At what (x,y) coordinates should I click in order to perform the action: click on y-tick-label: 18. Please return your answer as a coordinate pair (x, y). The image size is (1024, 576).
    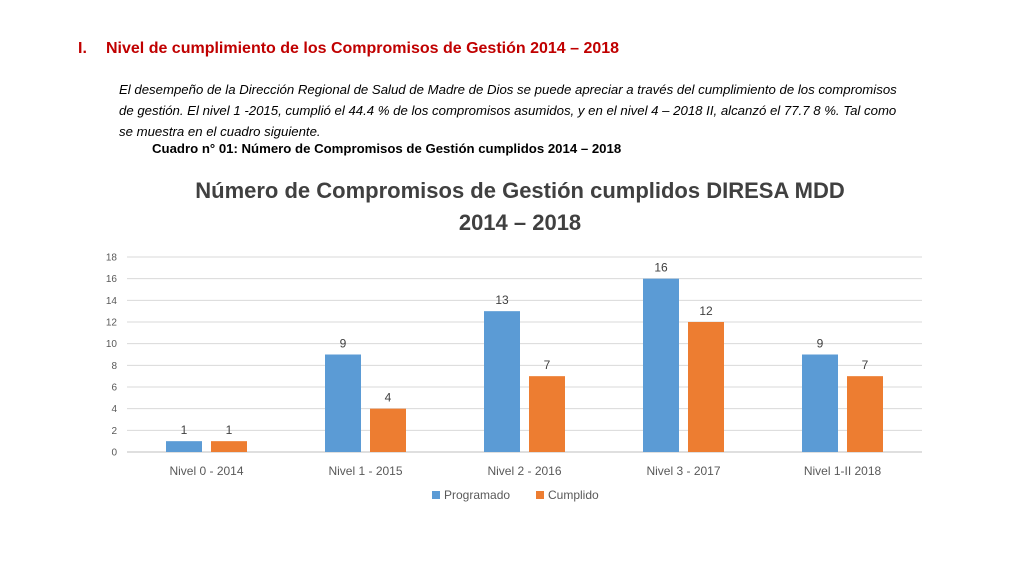
    Looking at the image, I should click on (112, 258).